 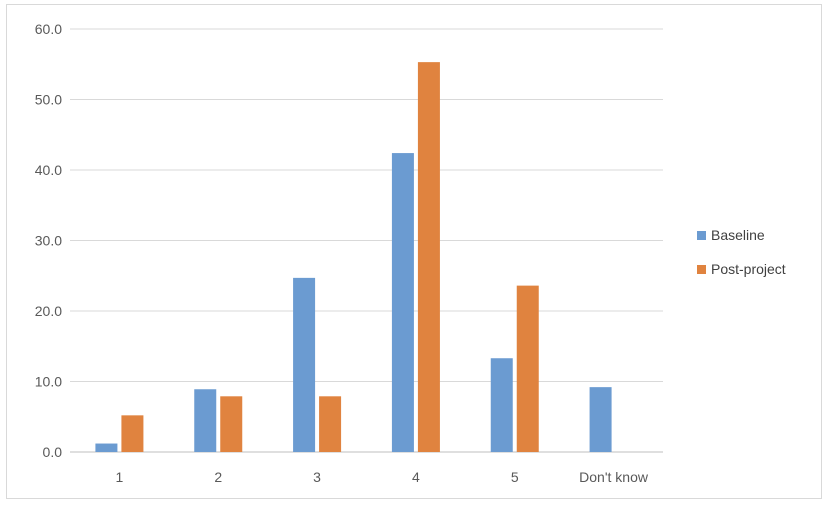 I want to click on y-tick-label: 20.0, so click(x=48, y=311).